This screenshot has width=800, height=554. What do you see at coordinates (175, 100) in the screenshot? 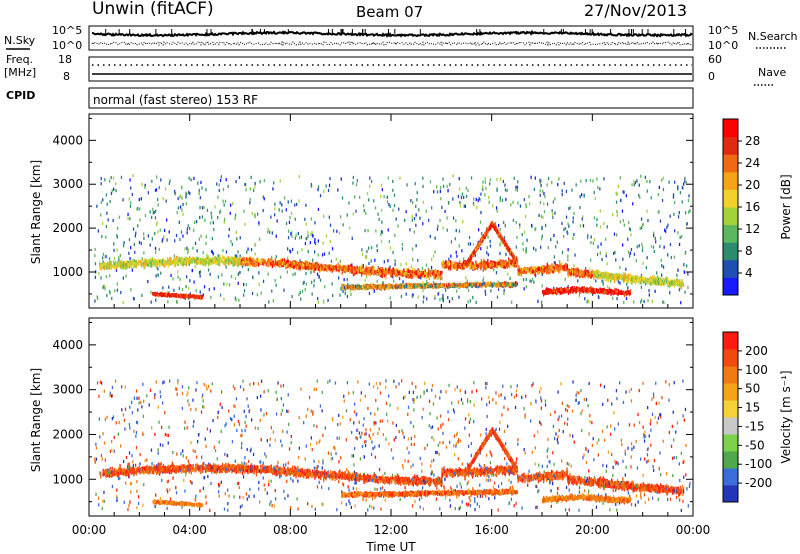
I see `cpid-text: normal (fast stereo) 153 RF` at bounding box center [175, 100].